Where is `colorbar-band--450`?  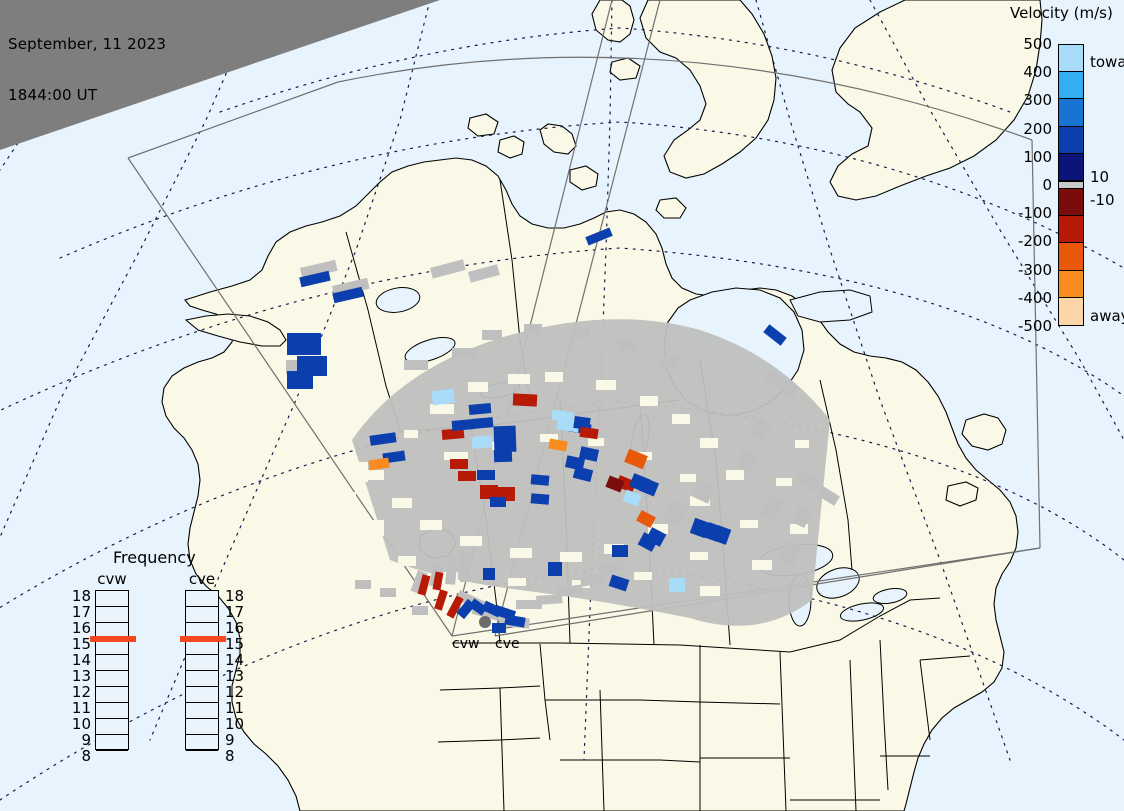
colorbar-band--450 is located at coordinates (1071, 311).